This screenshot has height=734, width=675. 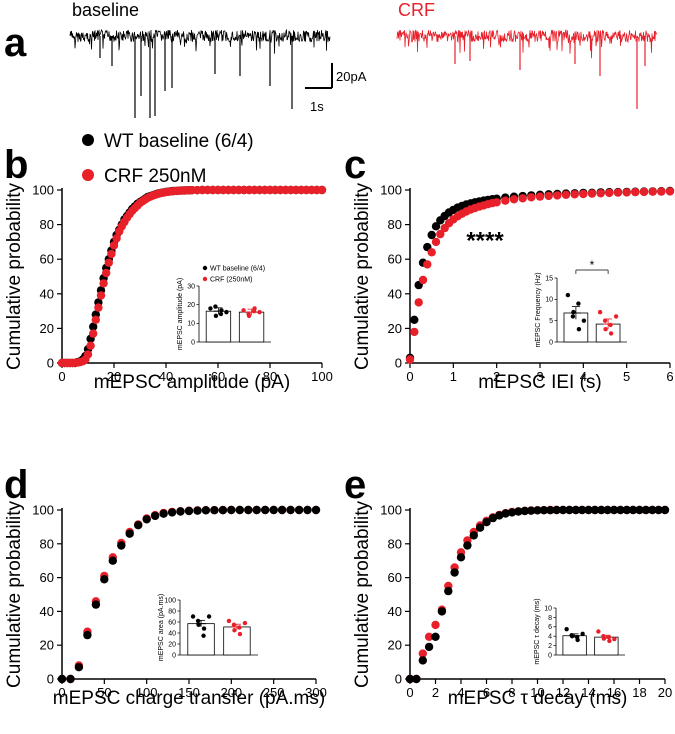 I want to click on panel-letter-d: d, so click(x=16, y=485).